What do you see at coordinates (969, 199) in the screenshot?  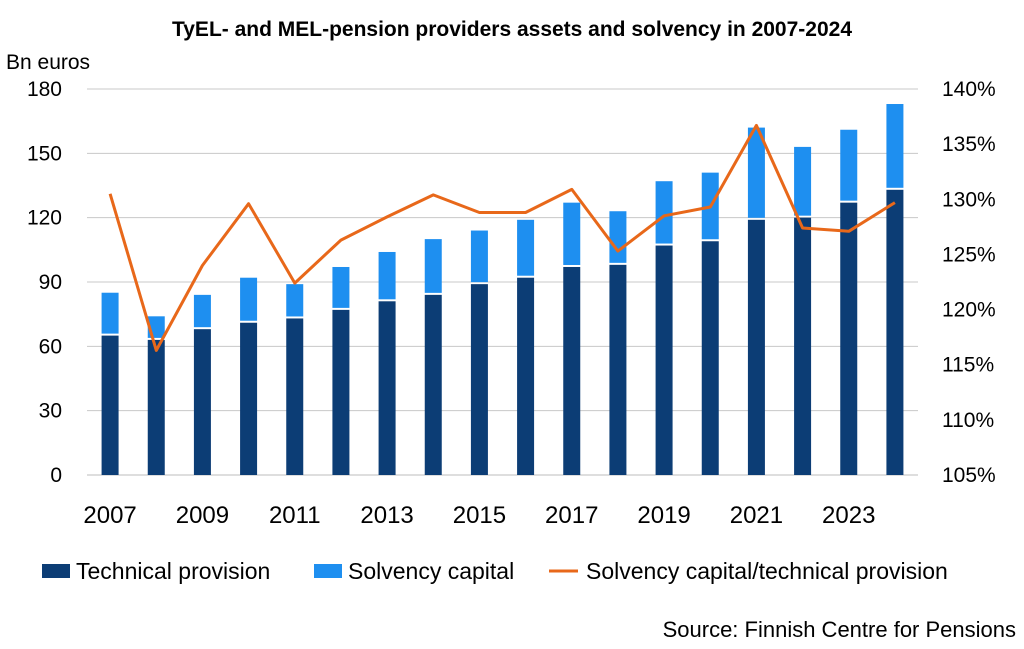 I see `y2-tick-label: 130%` at bounding box center [969, 199].